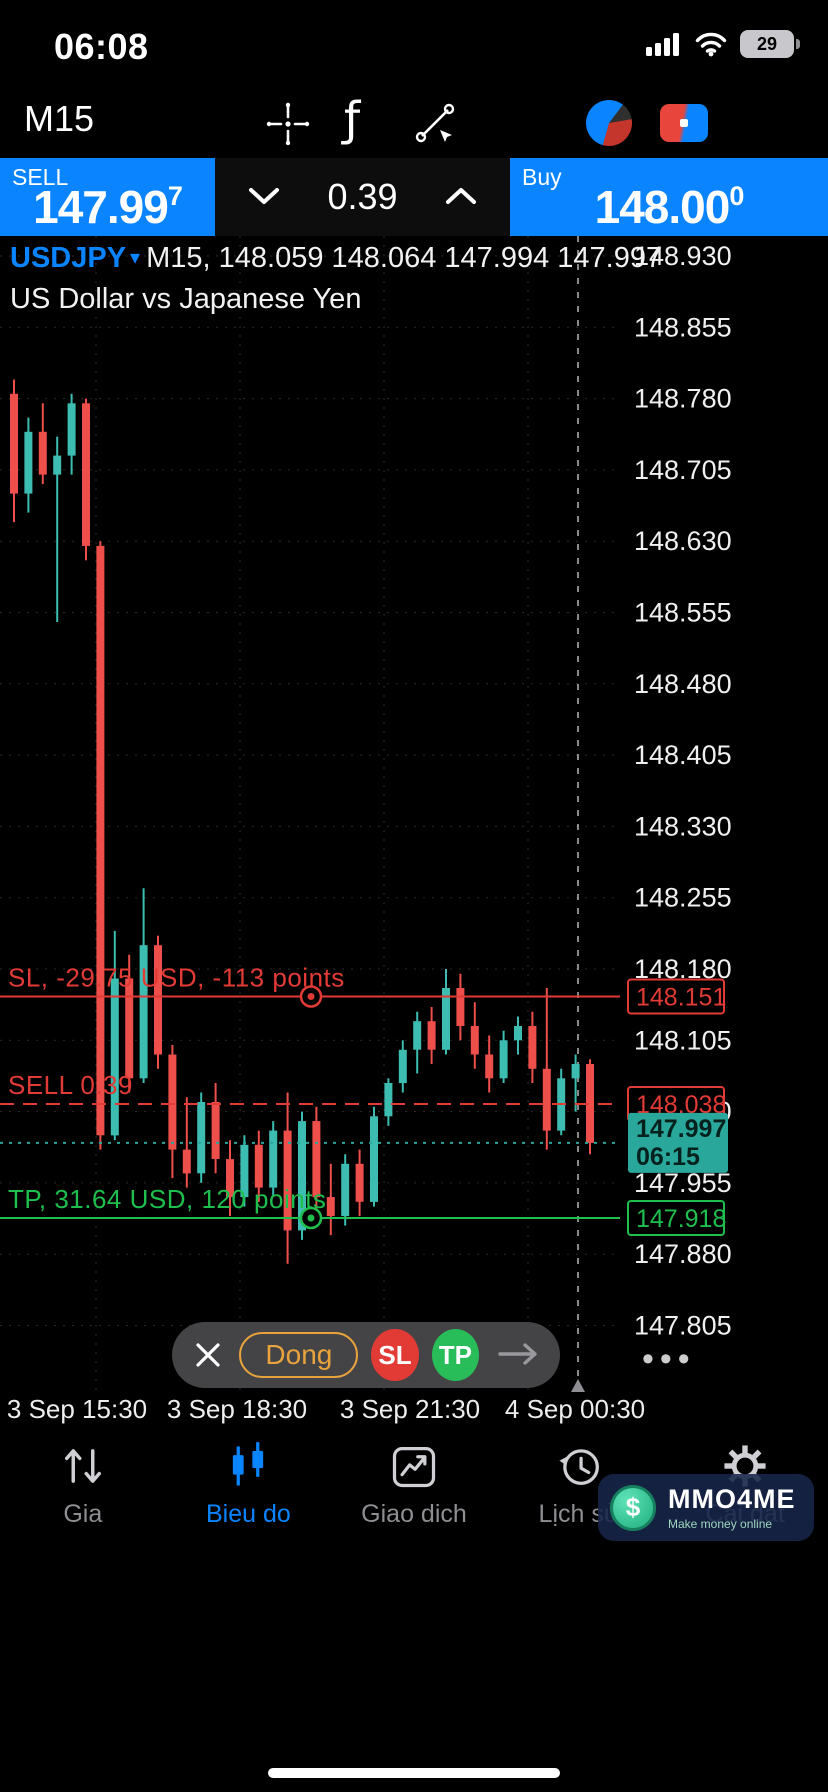 The height and width of the screenshot is (1792, 828). I want to click on volume-increase-button, so click(461, 197).